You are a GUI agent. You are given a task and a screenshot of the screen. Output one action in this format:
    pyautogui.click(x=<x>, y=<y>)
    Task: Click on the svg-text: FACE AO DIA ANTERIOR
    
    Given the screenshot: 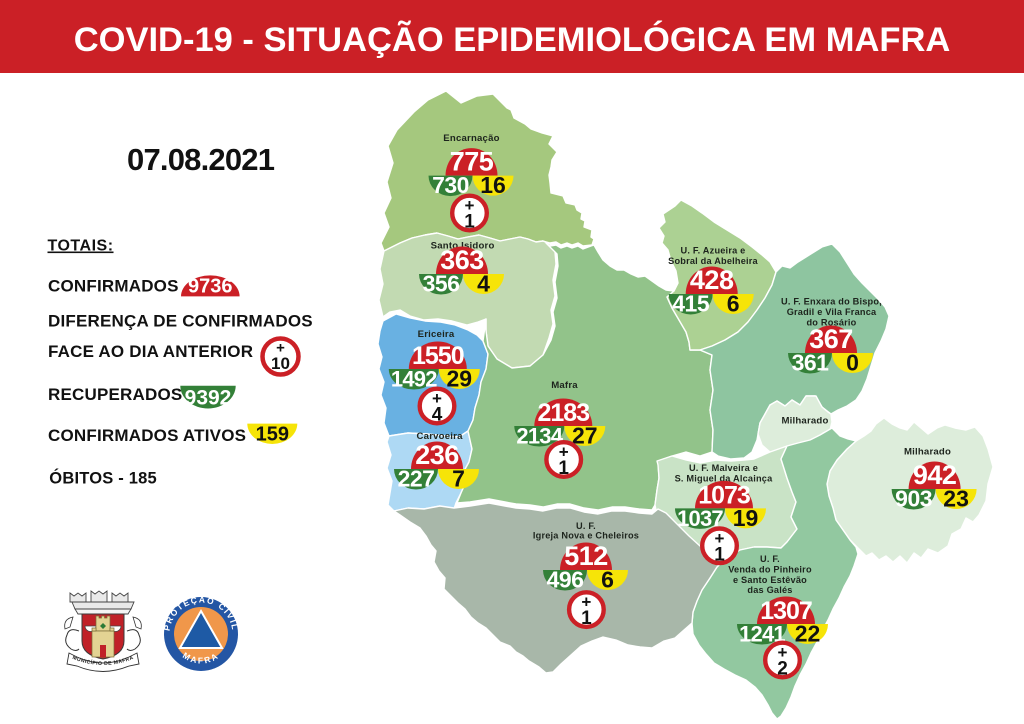 What is the action you would take?
    pyautogui.click(x=150, y=351)
    